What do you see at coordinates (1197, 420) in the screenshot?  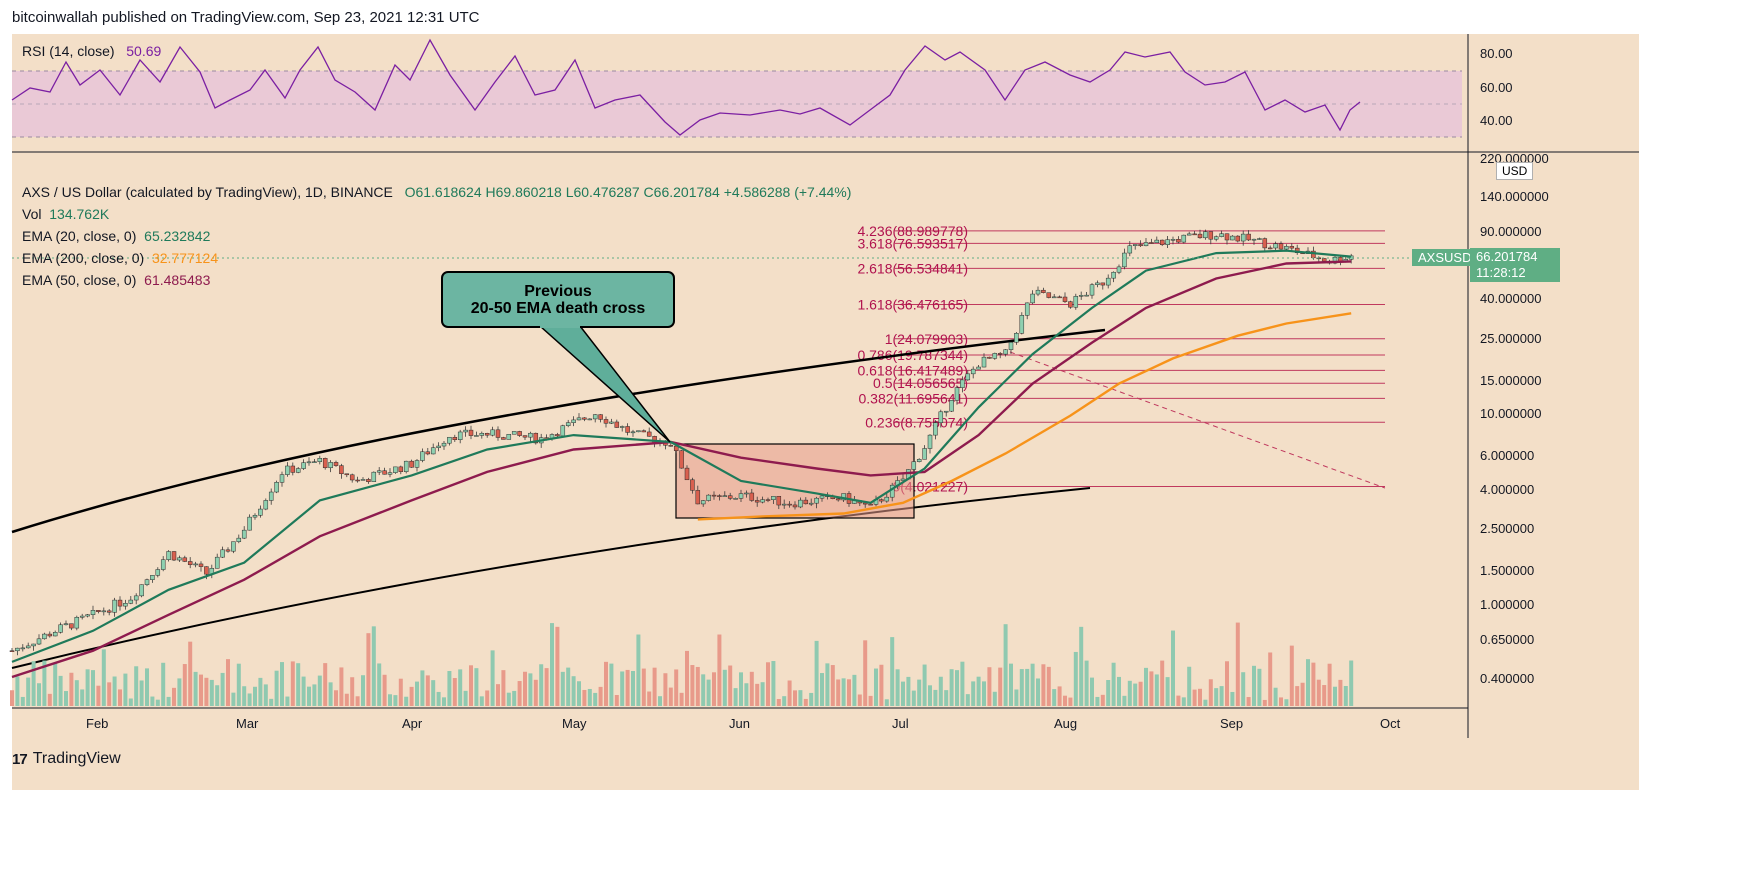 I see `projection-dashed-line` at bounding box center [1197, 420].